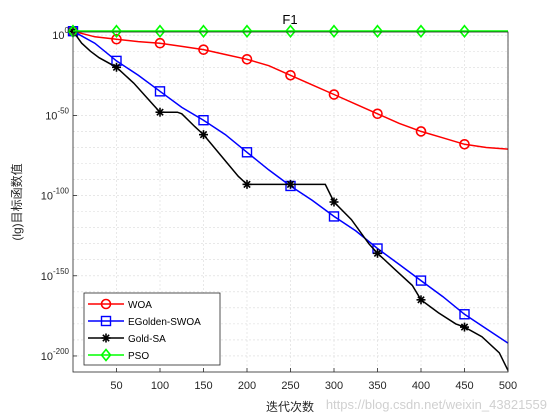 Image resolution: width=560 pixels, height=420 pixels. Describe the element at coordinates (290, 406) in the screenshot. I see `x-axis-label: 迭代次数` at that location.